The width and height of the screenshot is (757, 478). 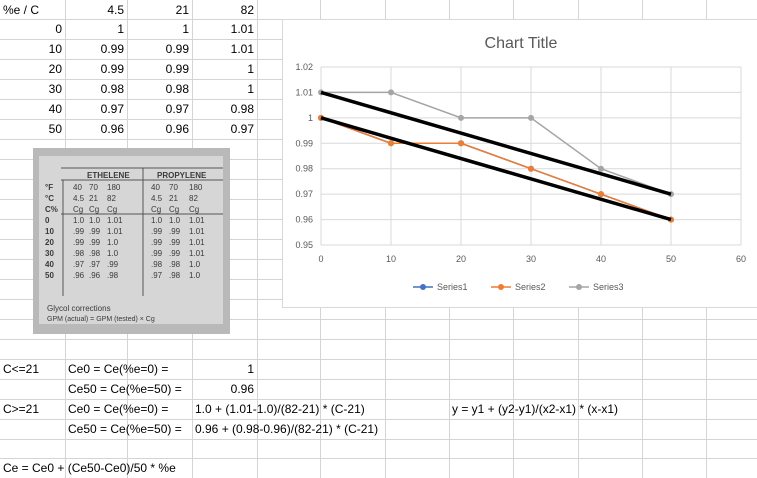 I want to click on drawn-bound-line, so click(x=496, y=169).